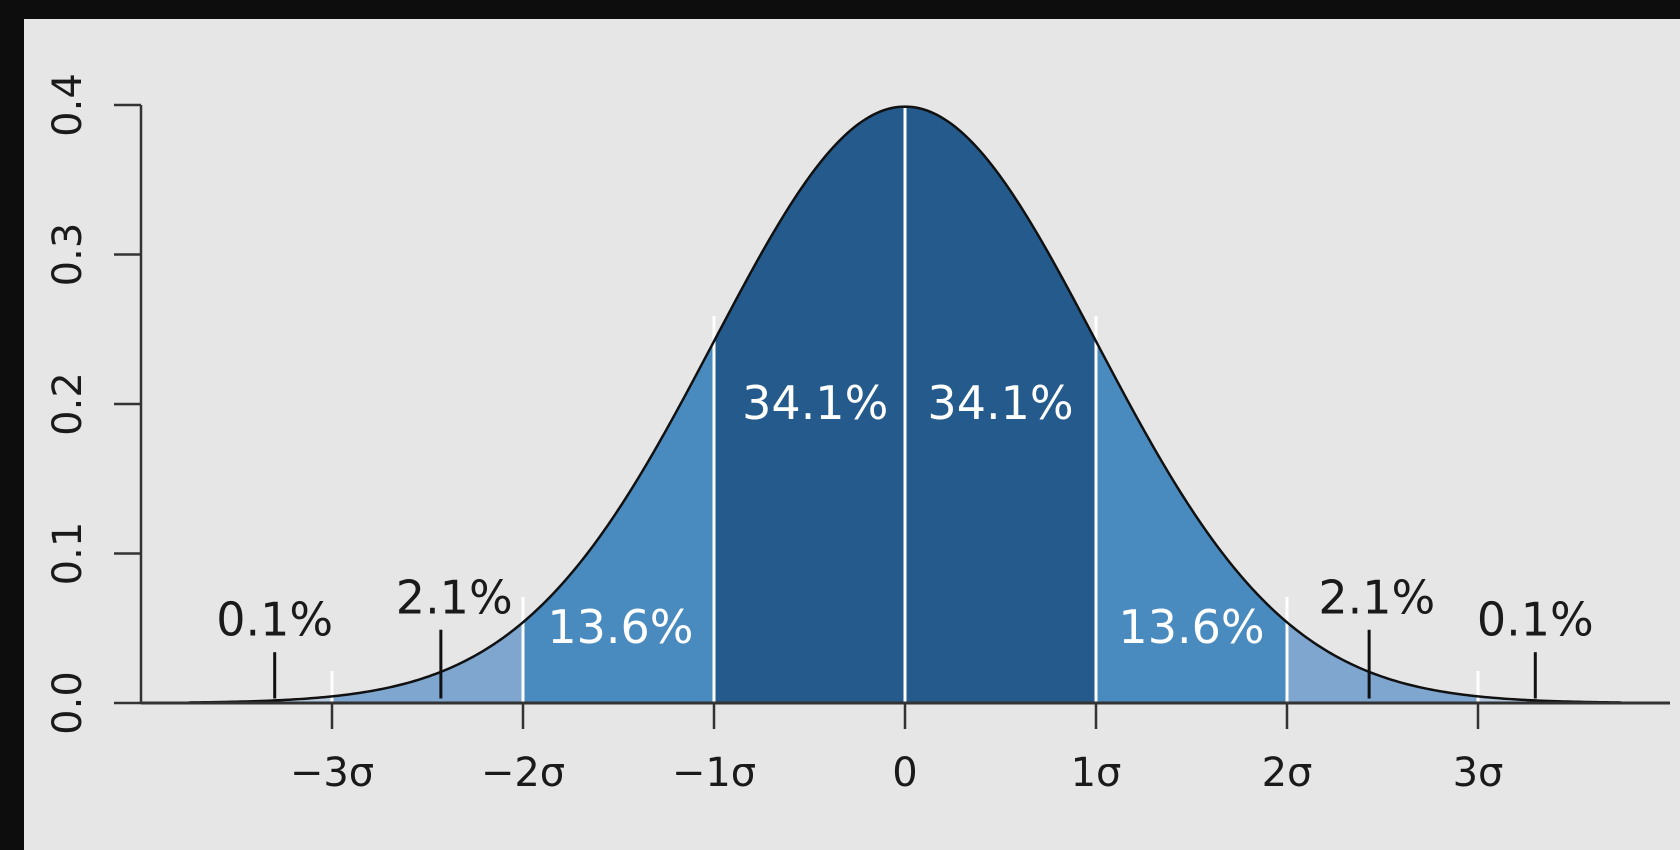 Image resolution: width=1680 pixels, height=850 pixels. Describe the element at coordinates (1096, 773) in the screenshot. I see `x-tick-label-4: 1σ` at that location.